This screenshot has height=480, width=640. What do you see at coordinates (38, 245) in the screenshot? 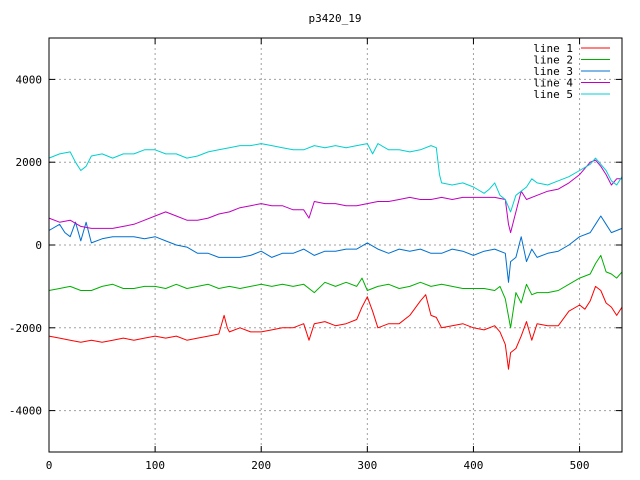
I see `y-tick-label: 0` at bounding box center [38, 245].